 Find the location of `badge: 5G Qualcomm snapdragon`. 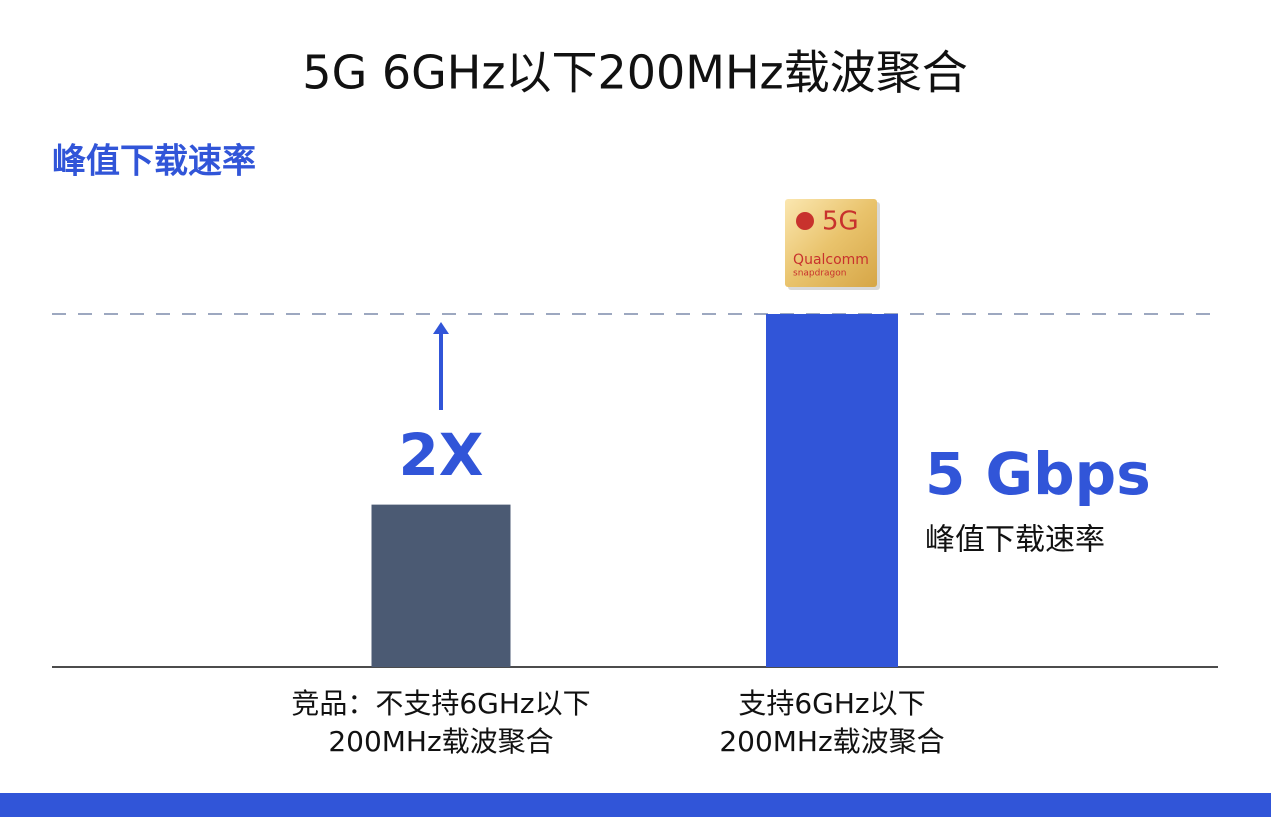

badge: 5G Qualcomm snapdragon is located at coordinates (832, 244).